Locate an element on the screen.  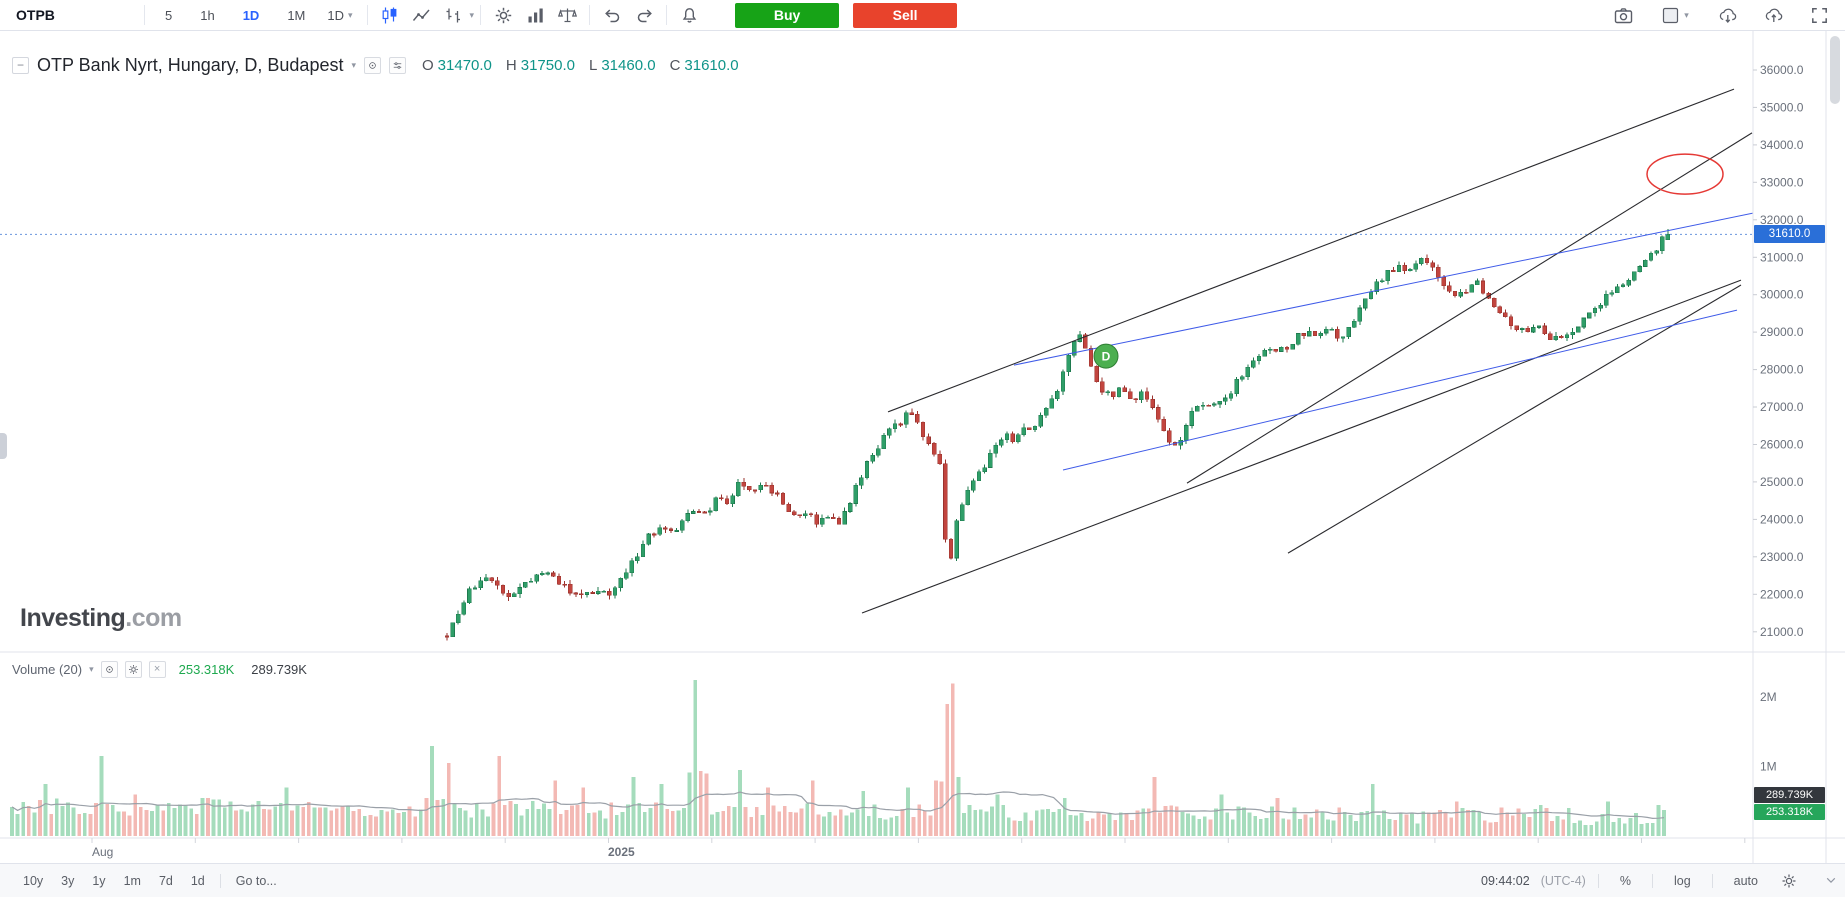
timeframe-1d-button: 1D is located at coordinates (251, 15).